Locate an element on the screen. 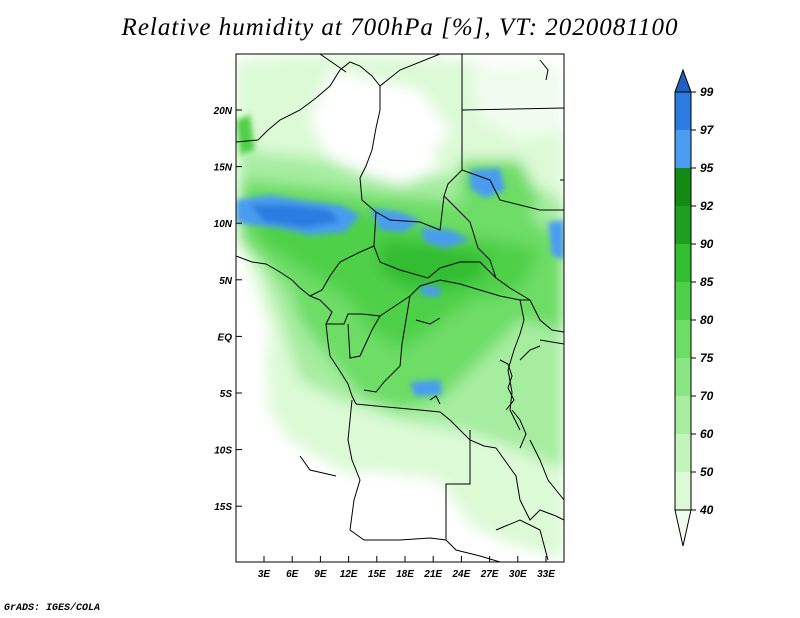 This screenshot has height=618, width=800. lat-tick-label: 5N is located at coordinates (226, 281).